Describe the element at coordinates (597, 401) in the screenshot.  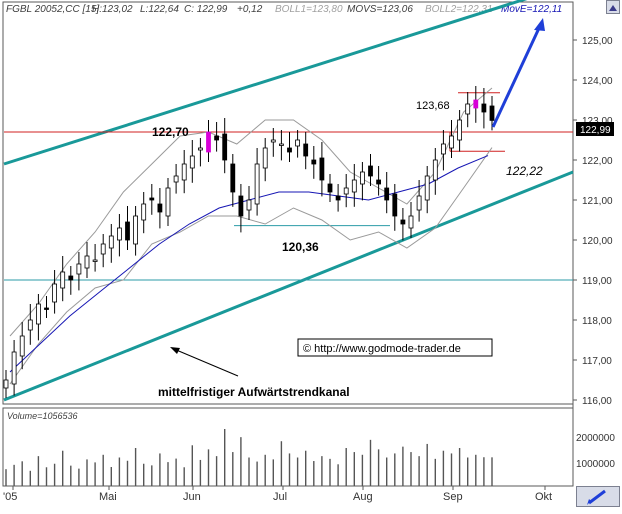
I see `y-tick-label: 116,00` at that location.